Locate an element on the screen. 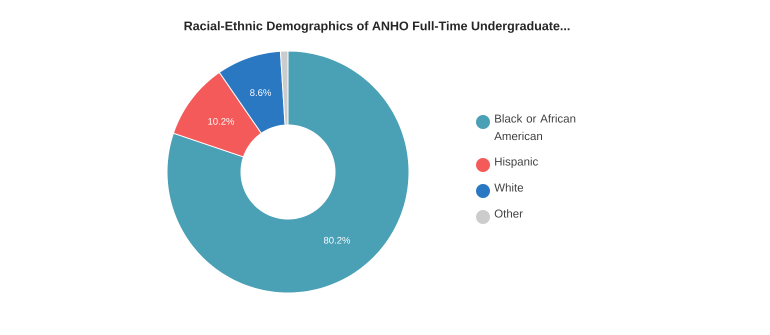 The image size is (770, 335). legend-label: White is located at coordinates (509, 187).